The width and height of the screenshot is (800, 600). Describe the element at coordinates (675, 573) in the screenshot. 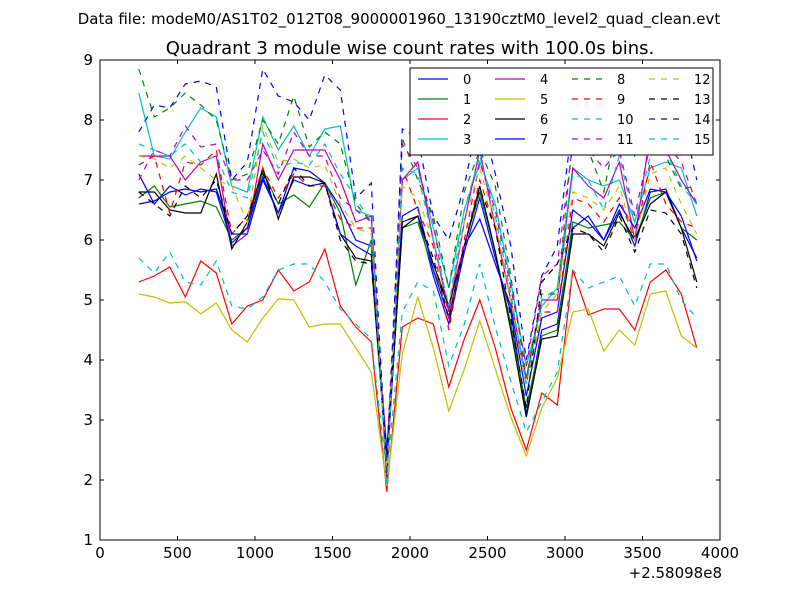

I see `x-axis-offset-label: +2.58098e8` at that location.